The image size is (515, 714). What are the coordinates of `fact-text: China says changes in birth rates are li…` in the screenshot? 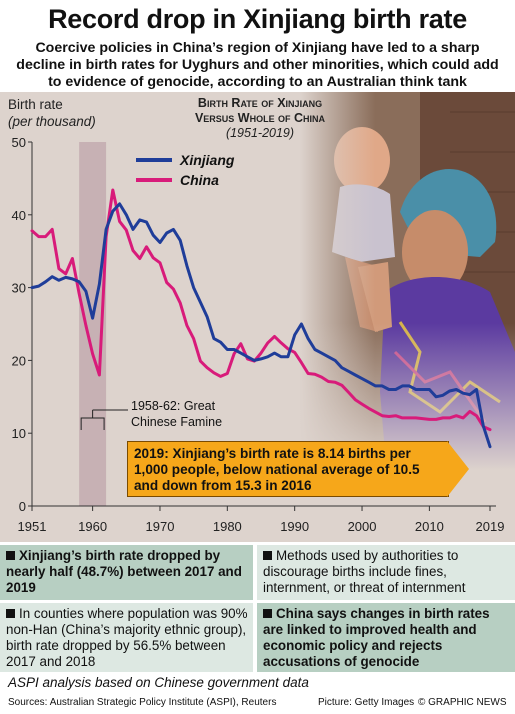 It's located at (376, 637).